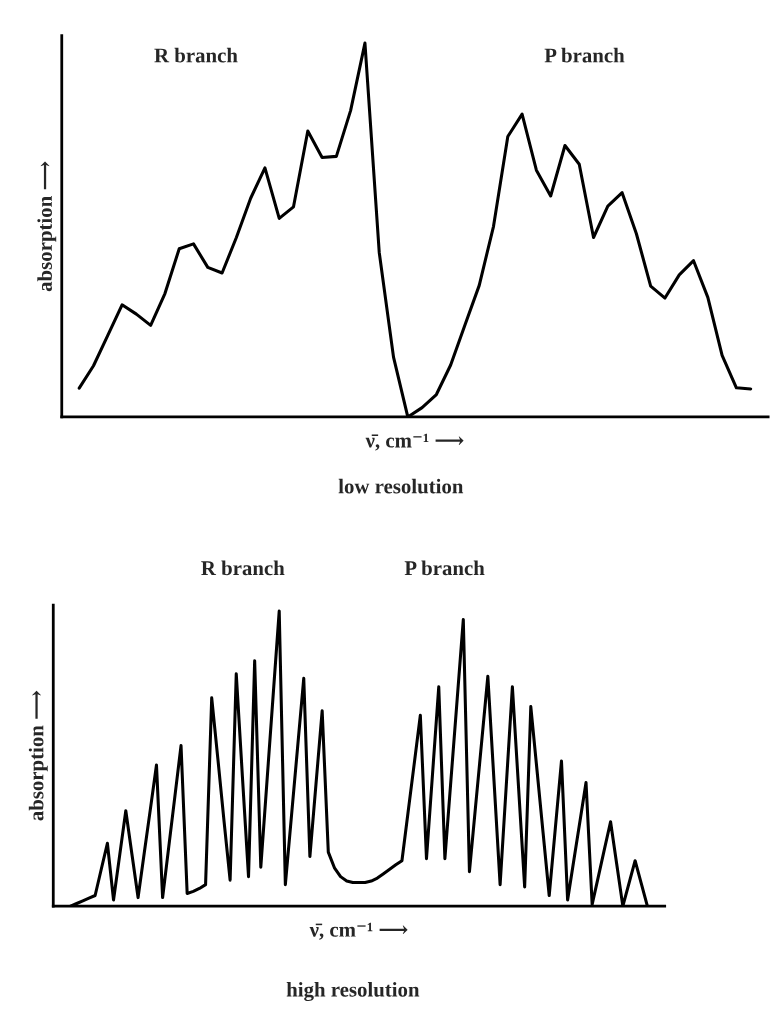  What do you see at coordinates (444, 568) in the screenshot?
I see `text: P branch` at bounding box center [444, 568].